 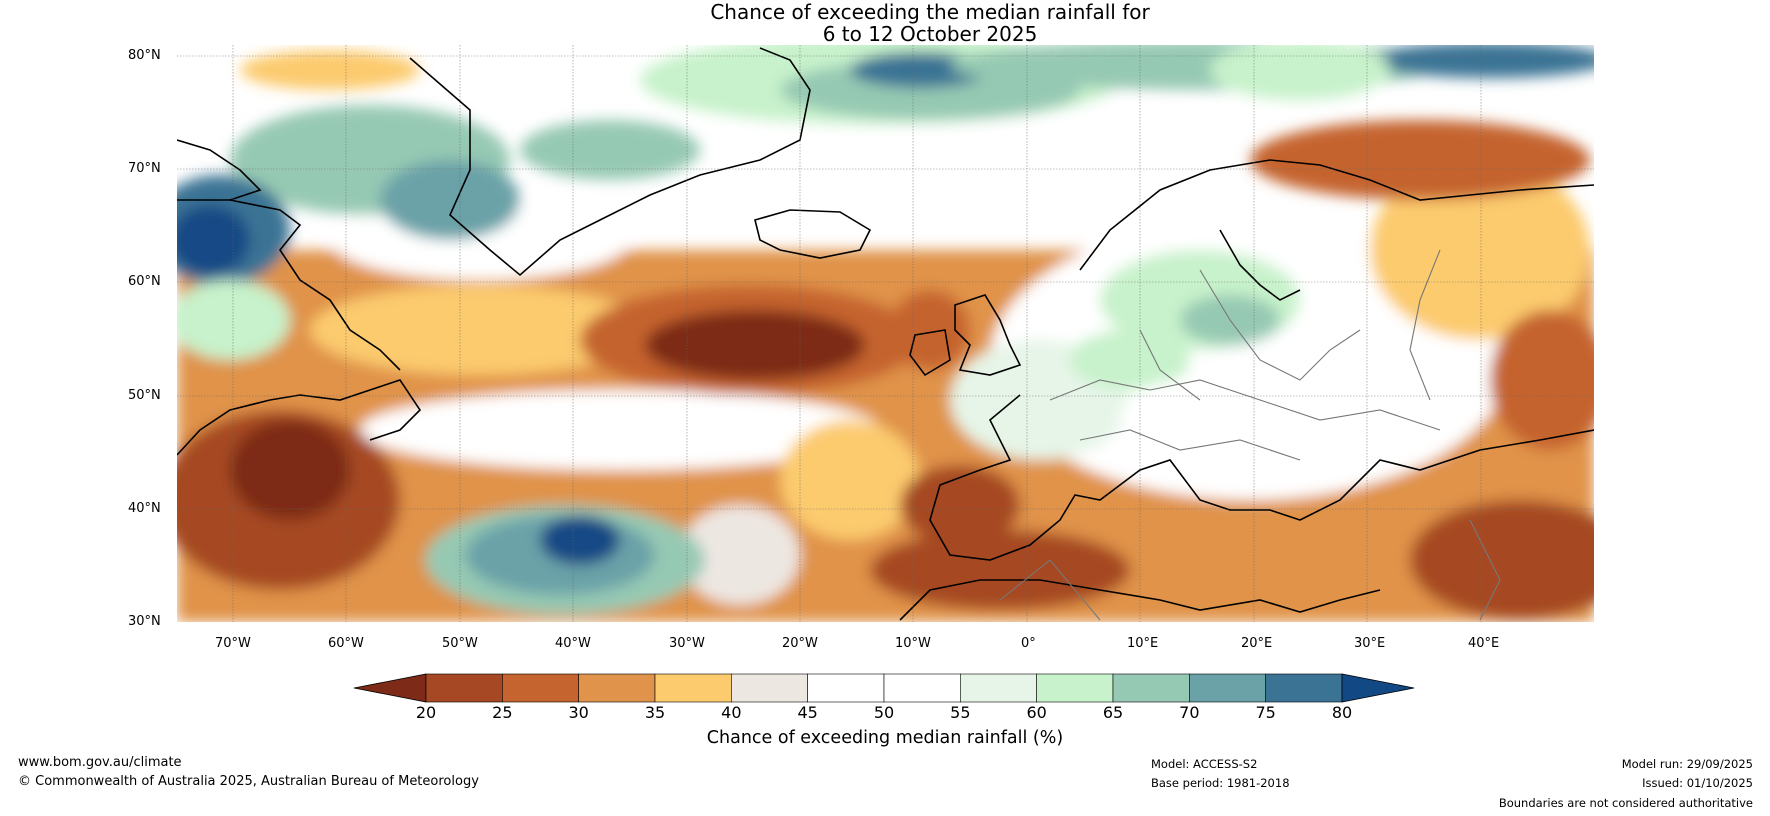 What do you see at coordinates (573, 643) in the screenshot?
I see `lon-label-40w: 40°W` at bounding box center [573, 643].